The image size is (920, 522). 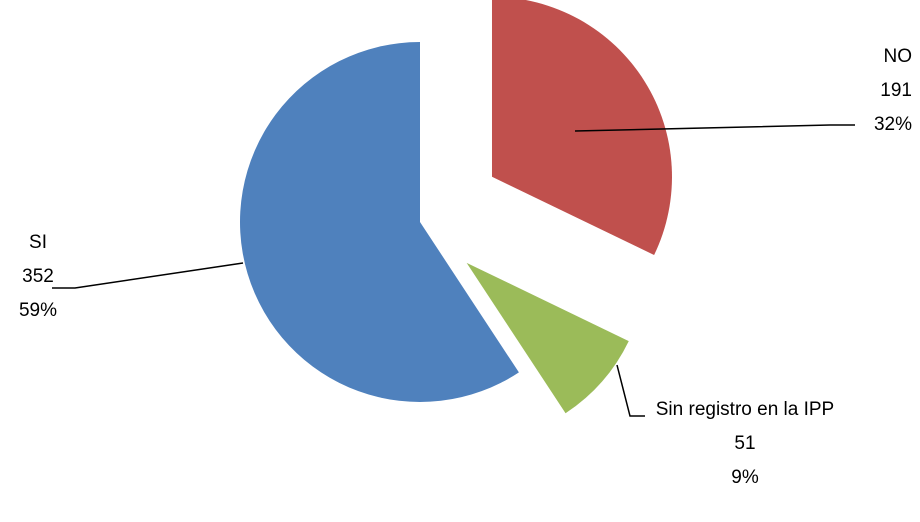 I want to click on category-label: Sin registro en la IPP, so click(x=745, y=409).